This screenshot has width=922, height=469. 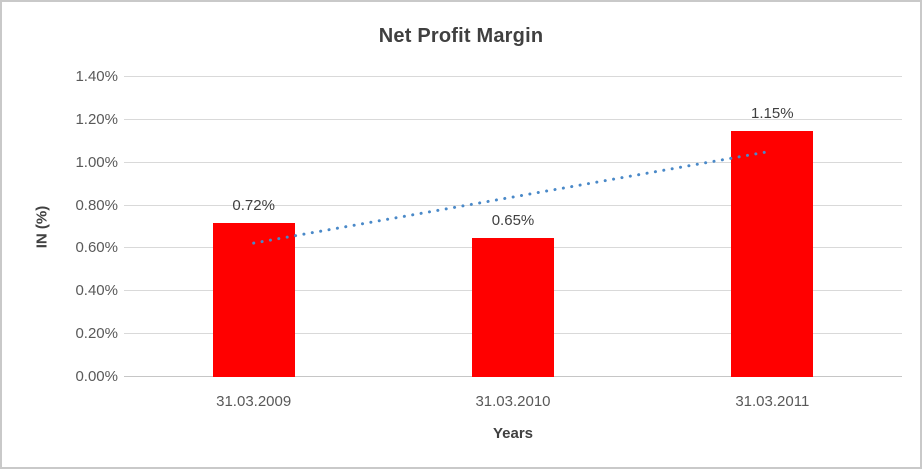 What do you see at coordinates (772, 253) in the screenshot?
I see `bar-31.03.2011` at bounding box center [772, 253].